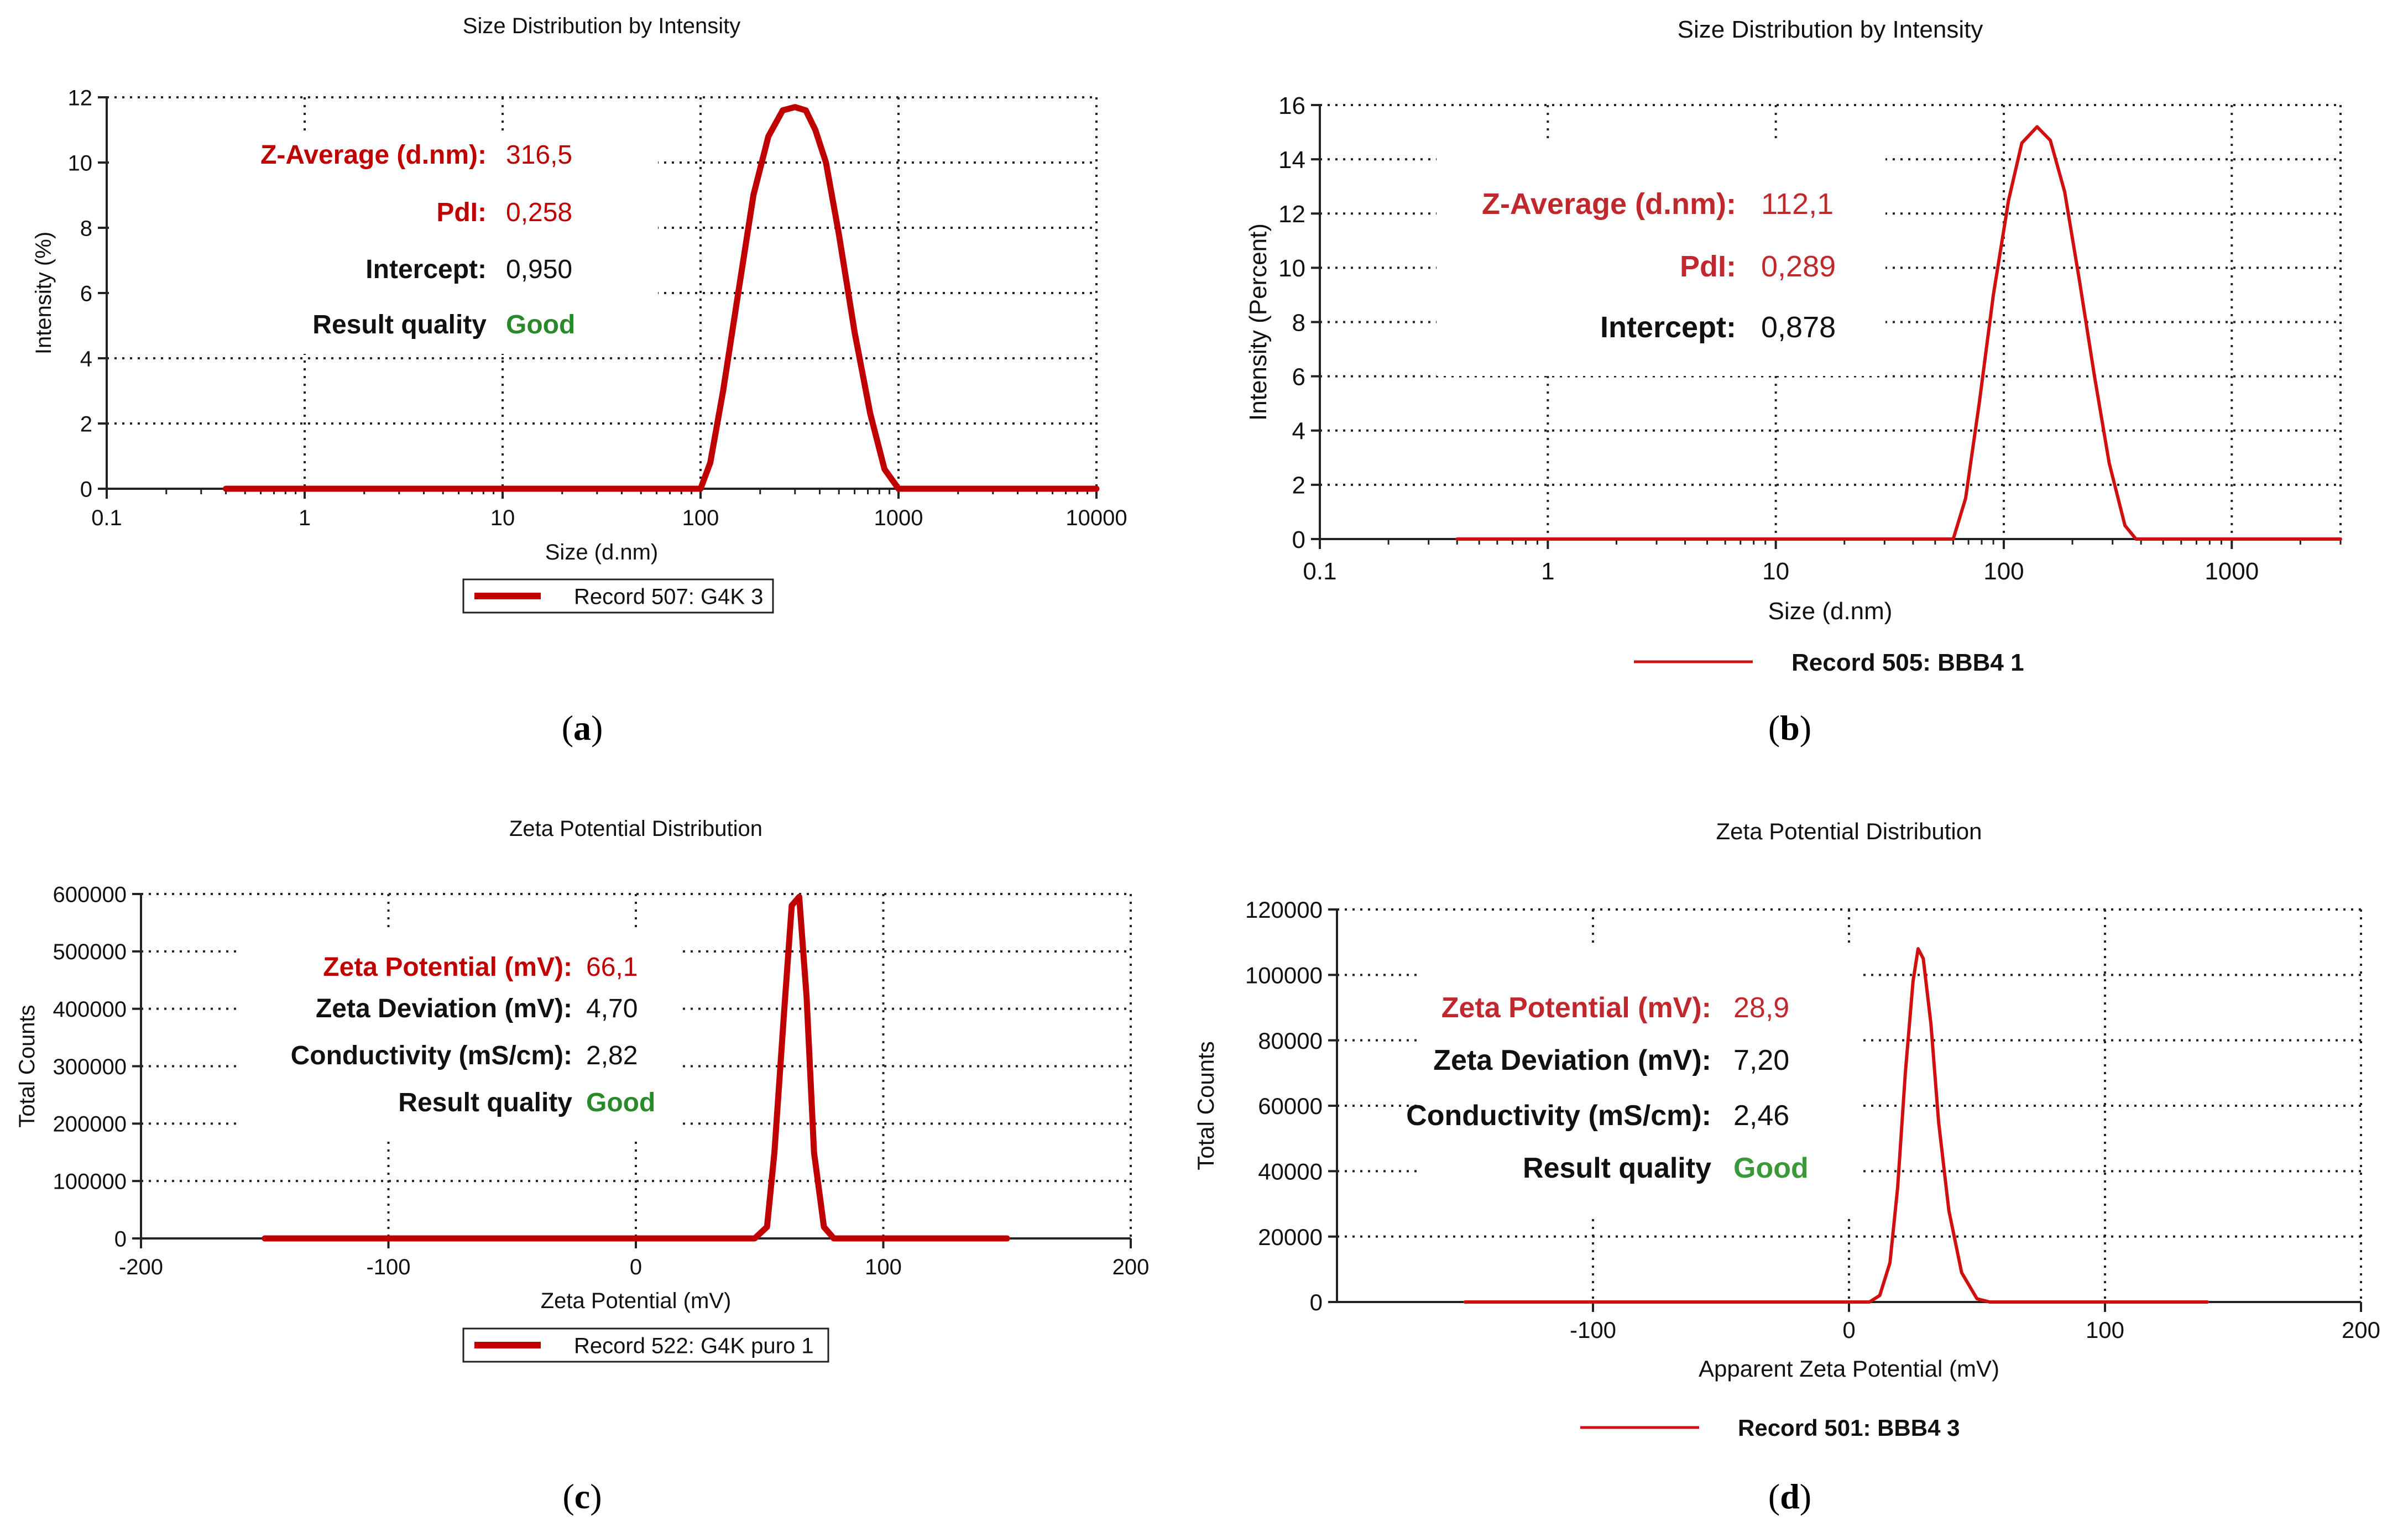  I want to click on annotation-value: 112,1, so click(1797, 204).